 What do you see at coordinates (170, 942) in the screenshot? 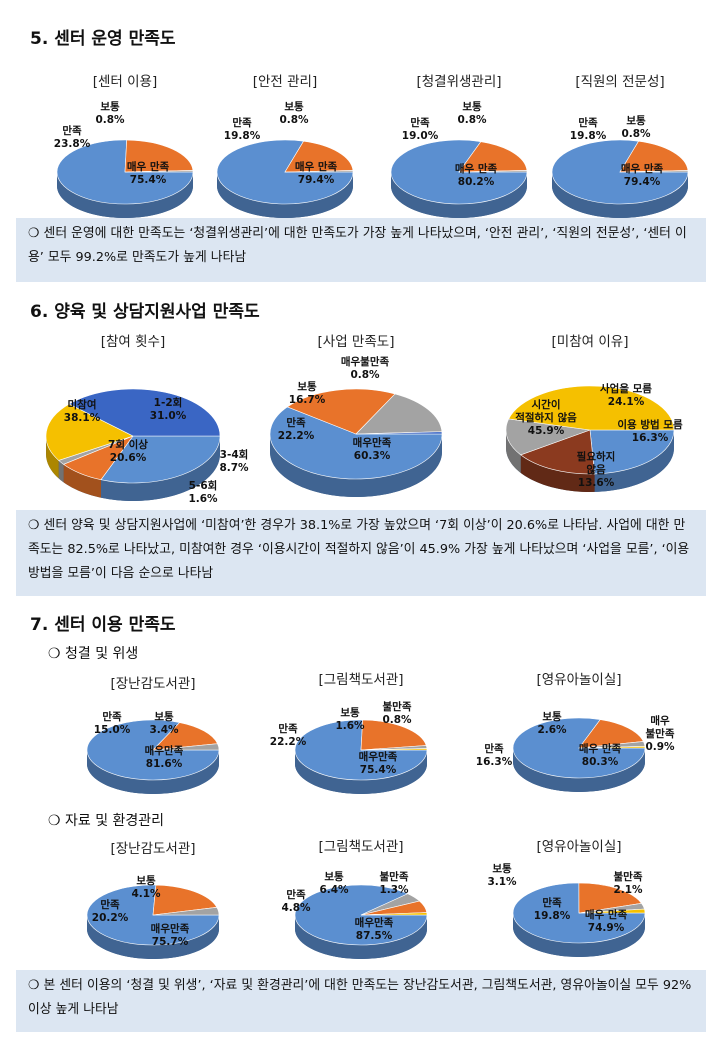
I see `data-label-value: 75.7%` at bounding box center [170, 942].